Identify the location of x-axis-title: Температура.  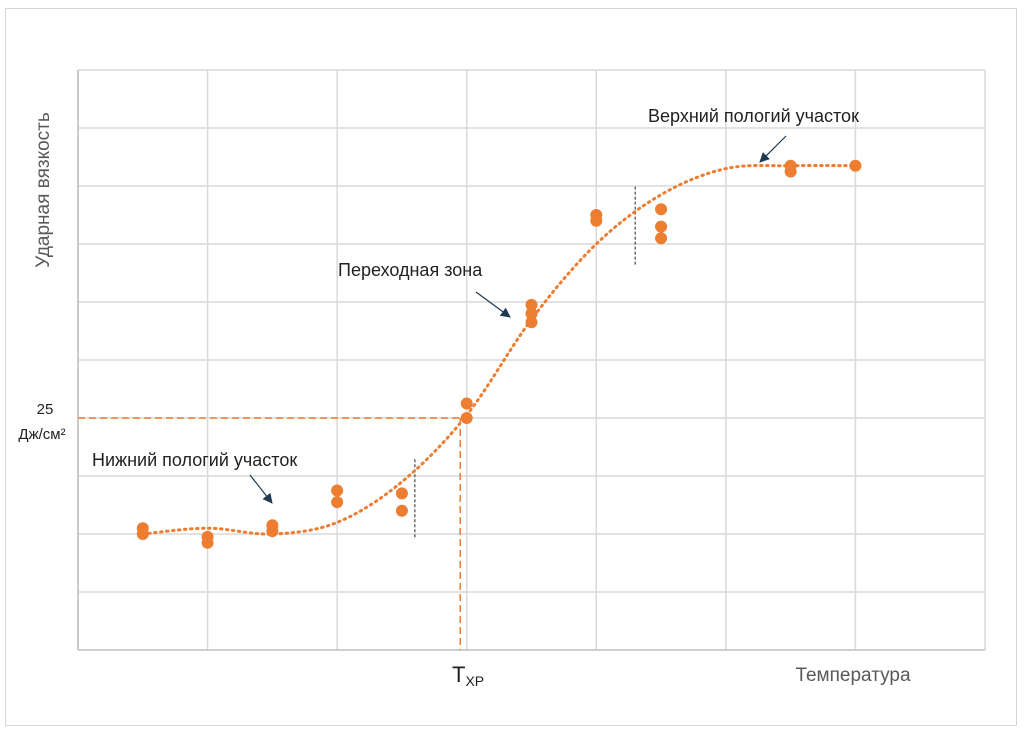
(853, 675).